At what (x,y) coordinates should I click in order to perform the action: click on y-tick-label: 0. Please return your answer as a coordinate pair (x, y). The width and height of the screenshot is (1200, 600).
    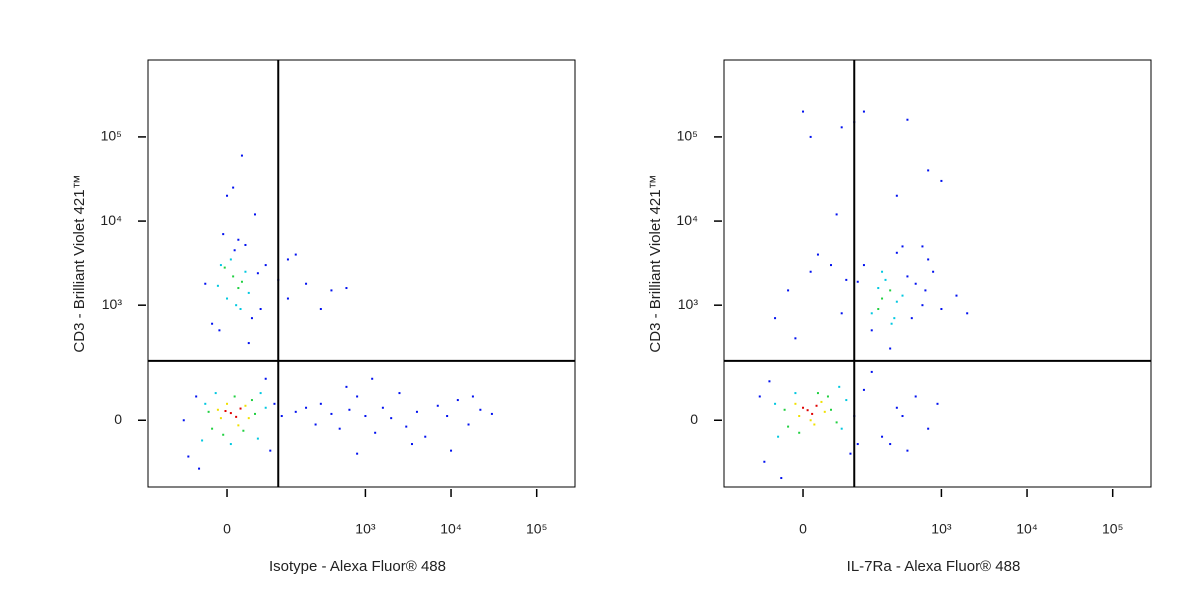
    Looking at the image, I should click on (118, 419).